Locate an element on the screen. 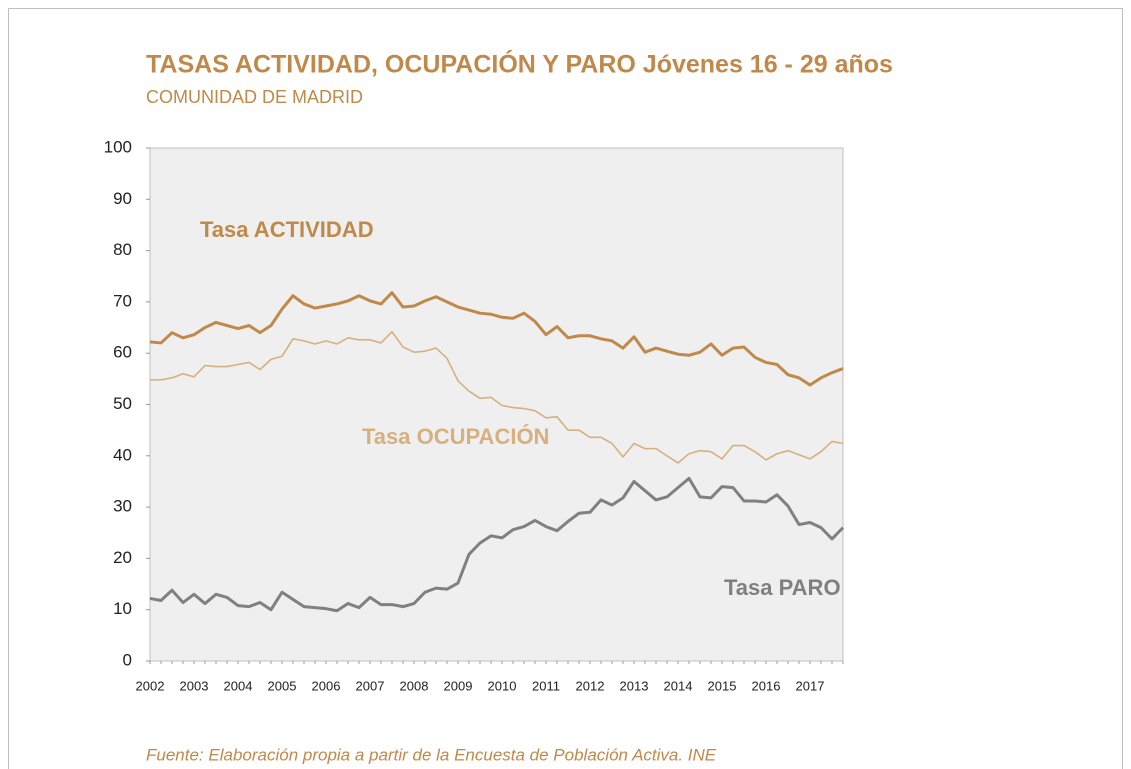  x-tick-label: 2010 is located at coordinates (502, 685).